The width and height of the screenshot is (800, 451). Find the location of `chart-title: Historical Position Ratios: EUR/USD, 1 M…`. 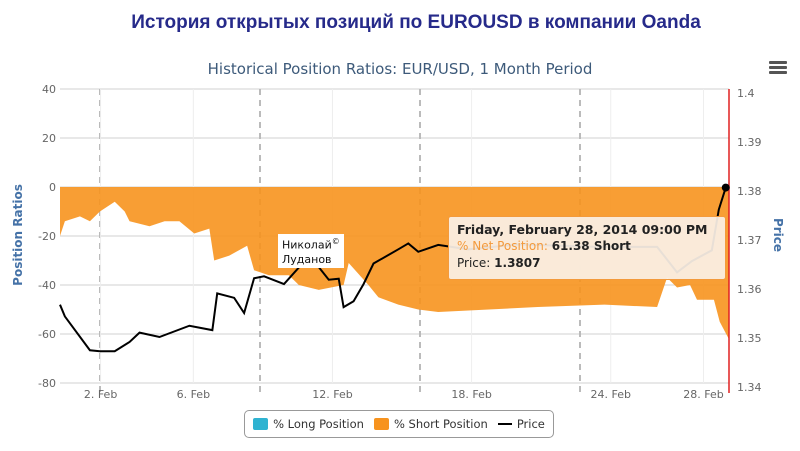

chart-title: Historical Position Ratios: EUR/USD, 1 M… is located at coordinates (400, 69).